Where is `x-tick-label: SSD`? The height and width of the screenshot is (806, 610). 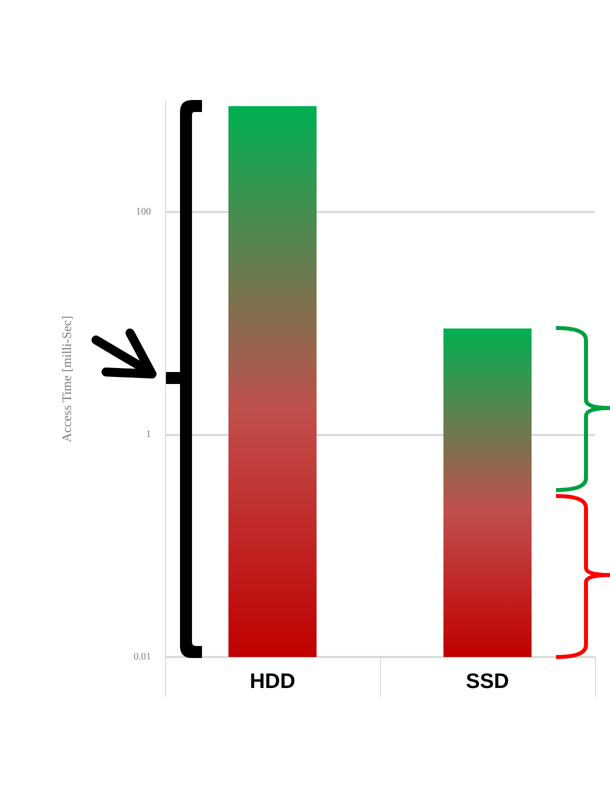
x-tick-label: SSD is located at coordinates (488, 681).